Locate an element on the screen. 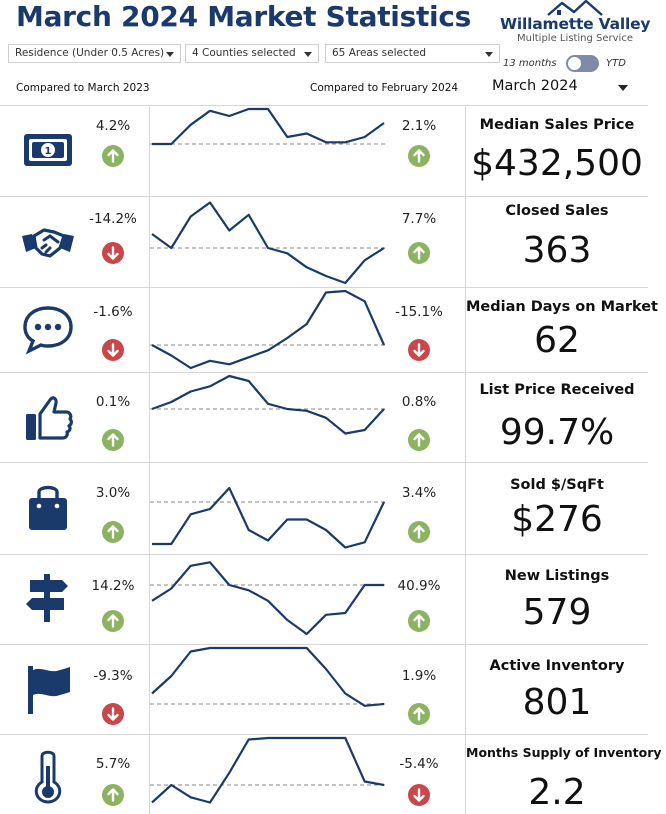 The height and width of the screenshot is (814, 666). page-title: March 2024 Market Statistics is located at coordinates (244, 16).